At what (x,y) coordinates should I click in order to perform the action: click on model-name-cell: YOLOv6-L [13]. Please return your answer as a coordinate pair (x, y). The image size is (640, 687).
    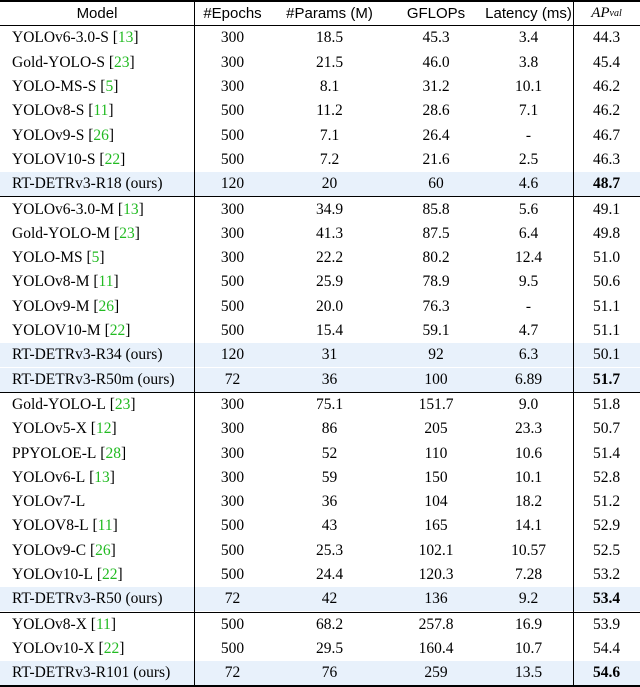
    Looking at the image, I should click on (63, 478).